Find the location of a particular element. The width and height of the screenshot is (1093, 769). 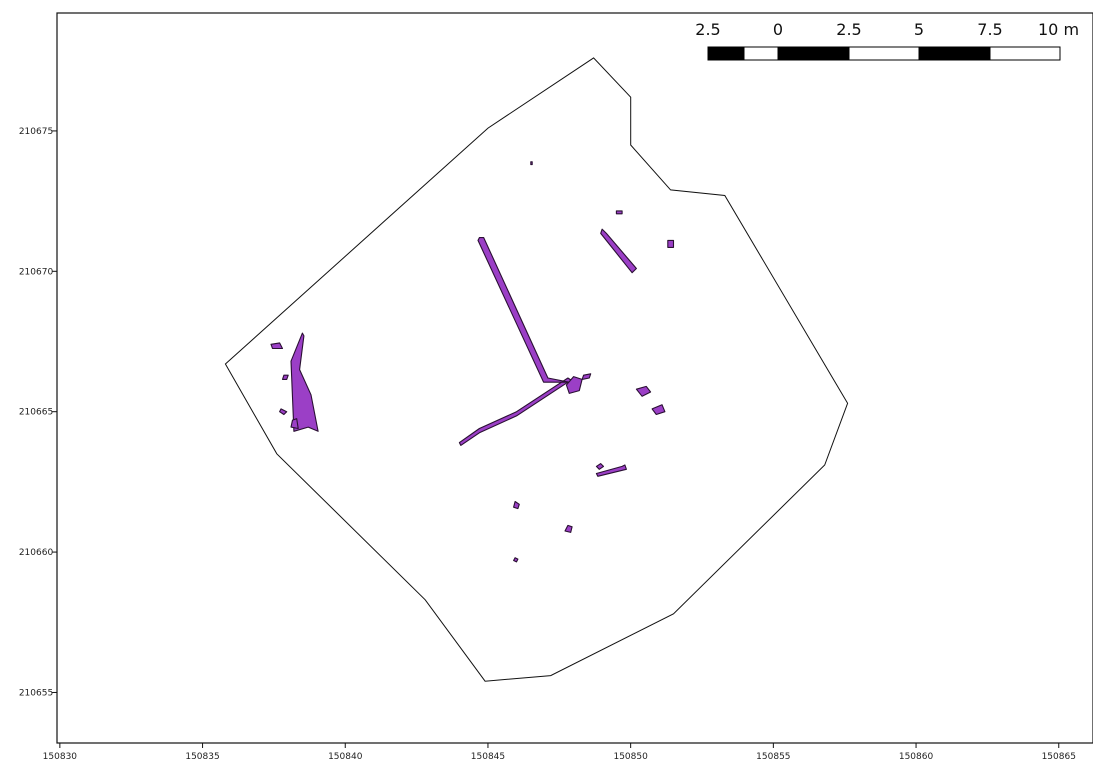

y-tick-label: 210670 is located at coordinates (36, 272).